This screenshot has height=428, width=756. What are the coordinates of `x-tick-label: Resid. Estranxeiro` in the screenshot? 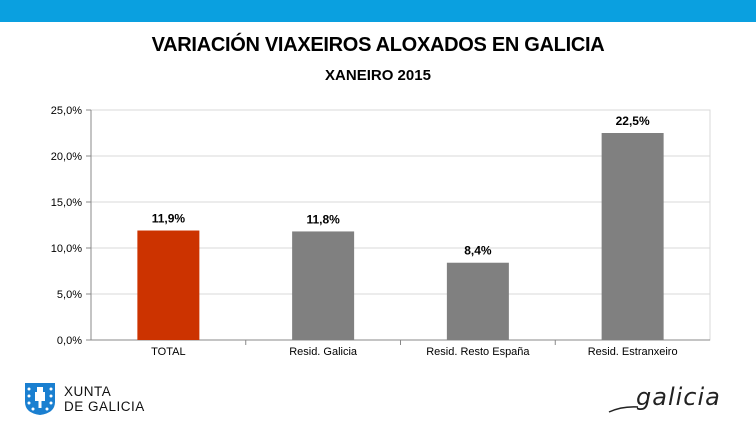 It's located at (633, 352).